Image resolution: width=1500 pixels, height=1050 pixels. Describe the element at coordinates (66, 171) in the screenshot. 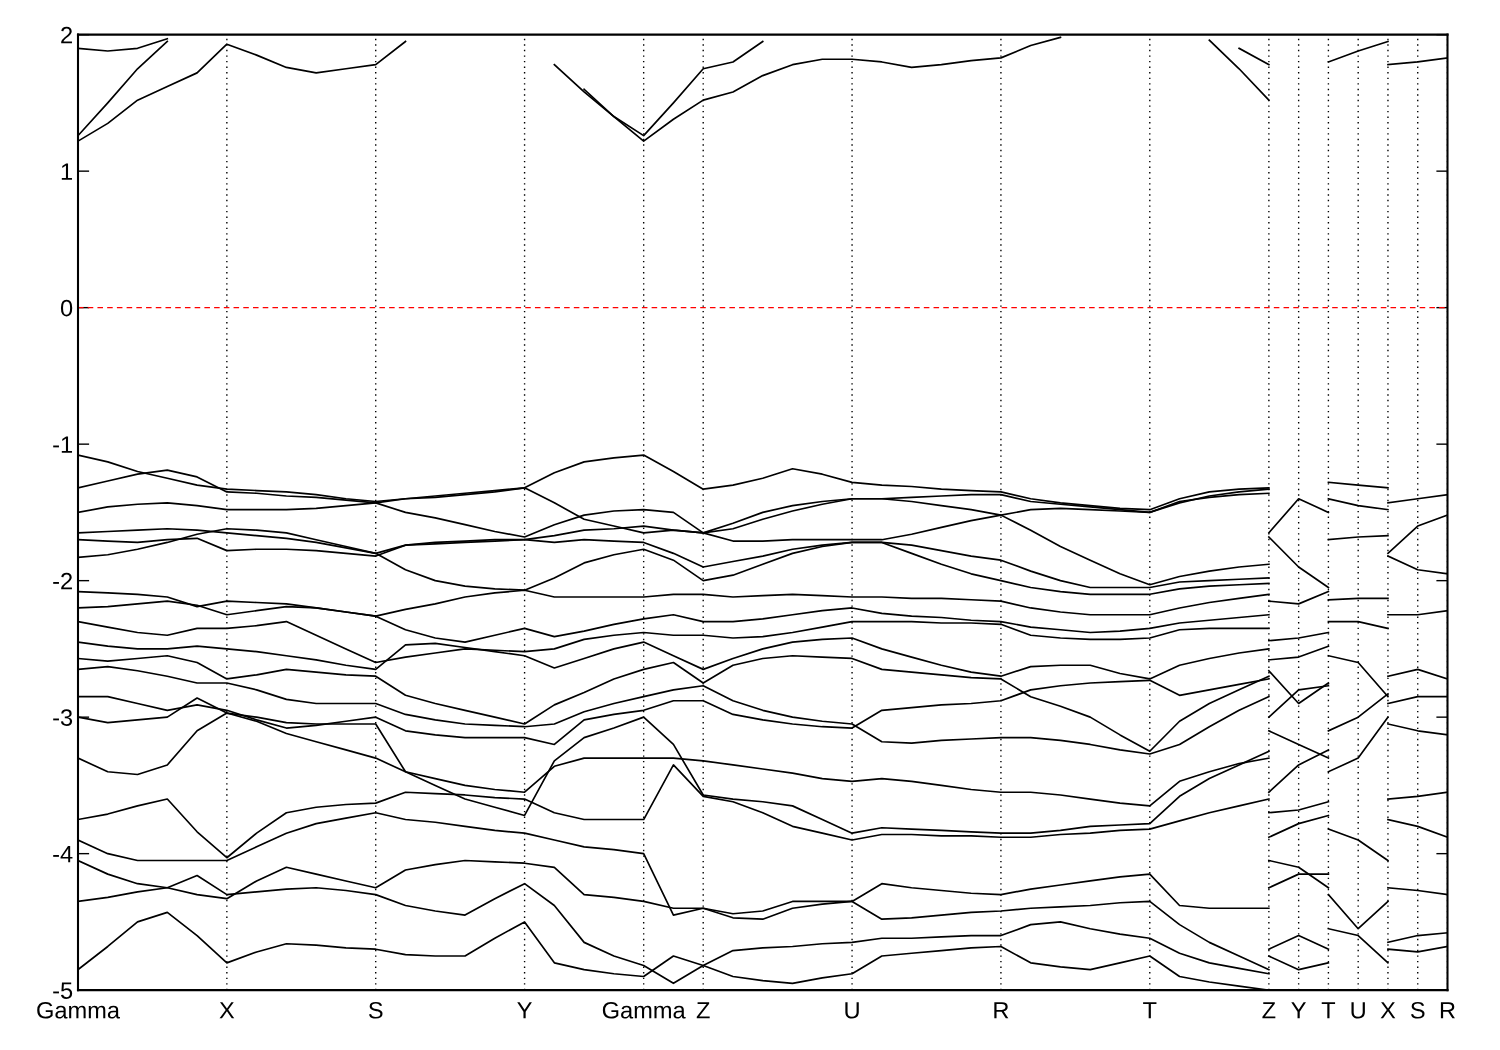

I see `y-tick-label: 1` at that location.